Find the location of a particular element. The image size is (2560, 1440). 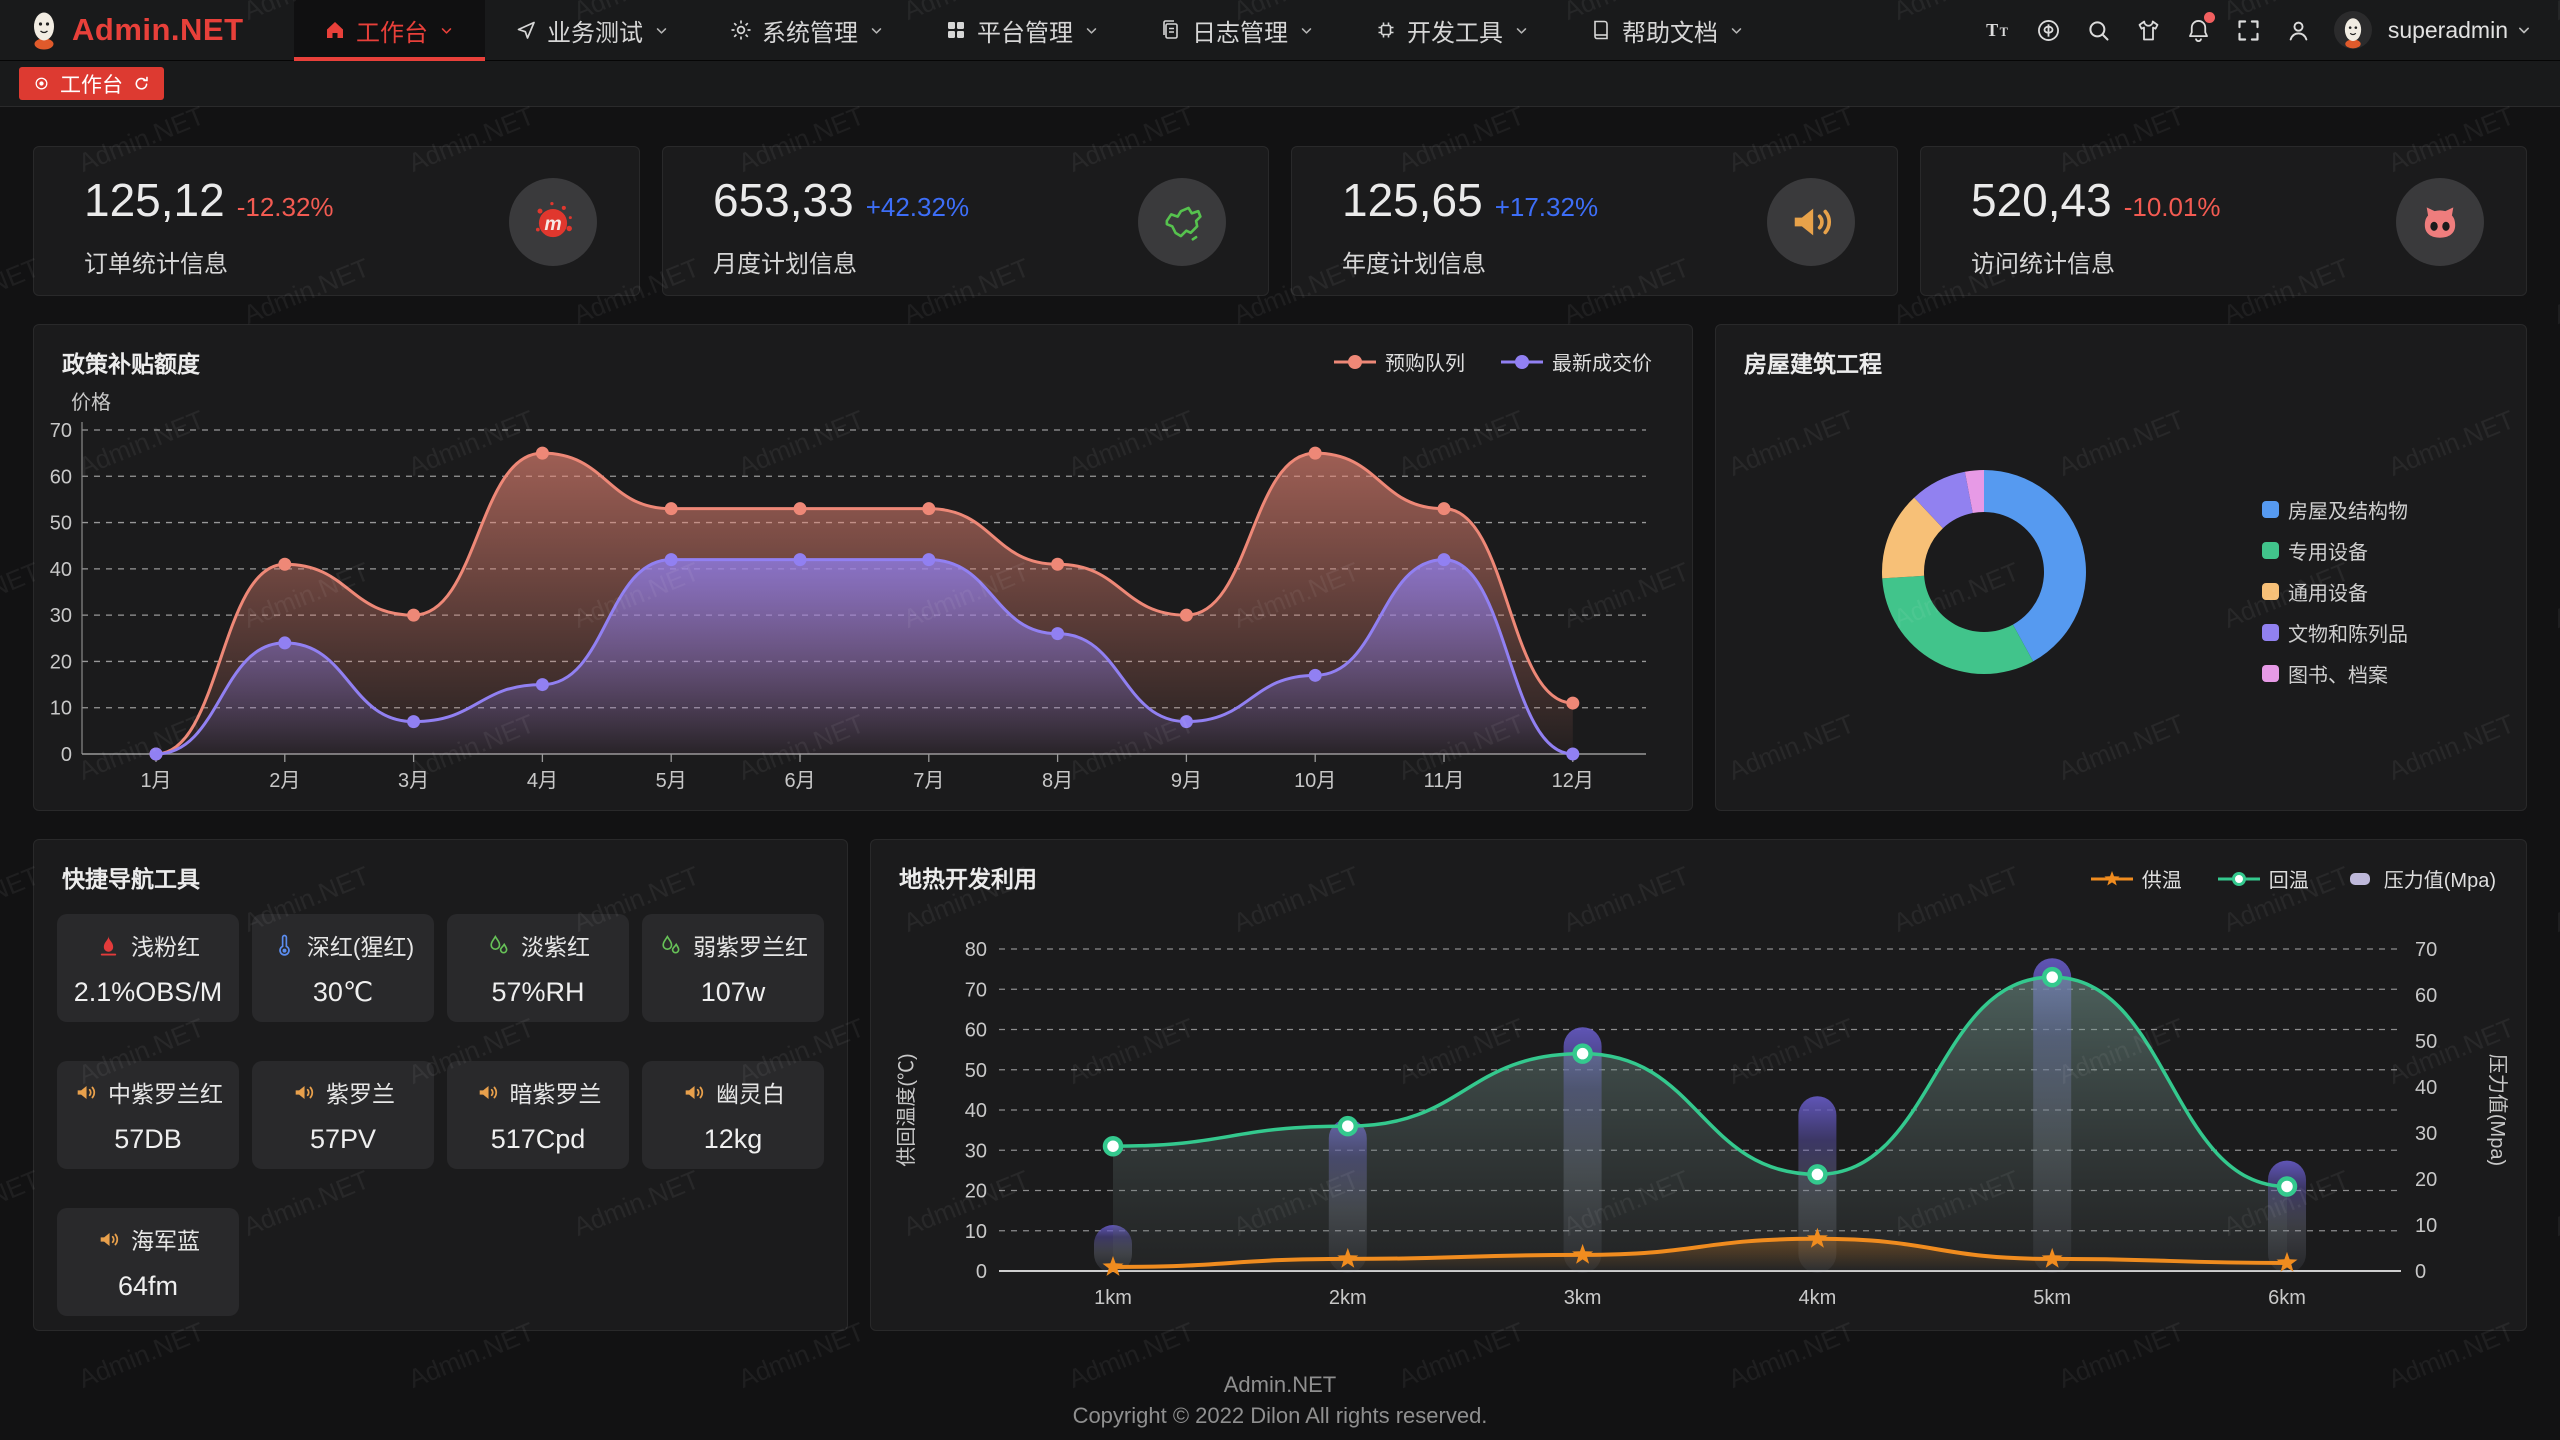

quick-nav-item-7: 暗紫罗兰 517Cpd is located at coordinates (538, 1115).